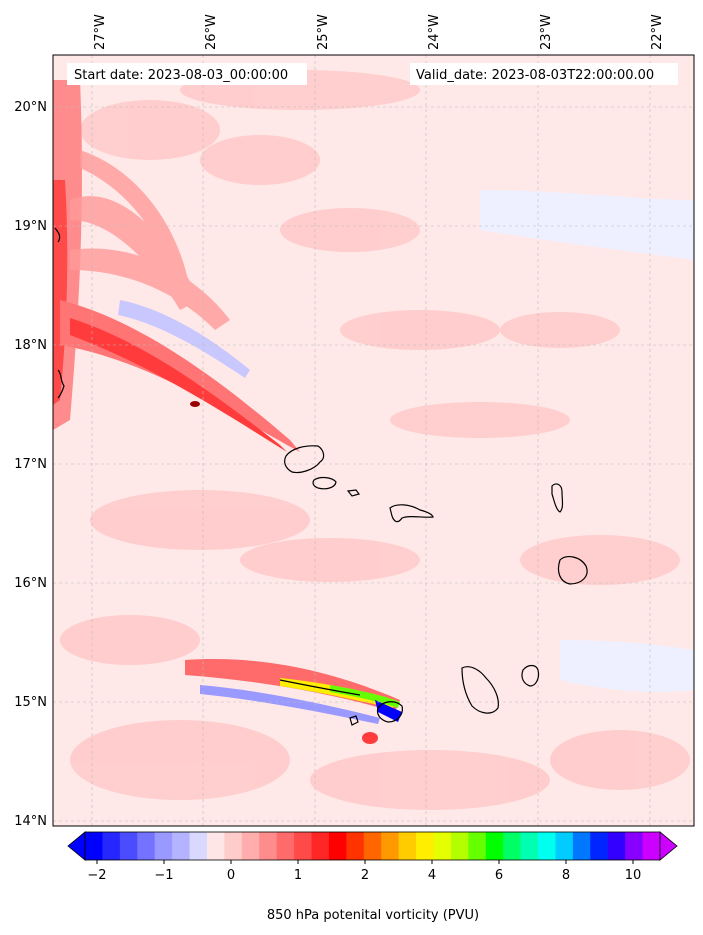  What do you see at coordinates (557, 498) in the screenshot?
I see `island-sal` at bounding box center [557, 498].